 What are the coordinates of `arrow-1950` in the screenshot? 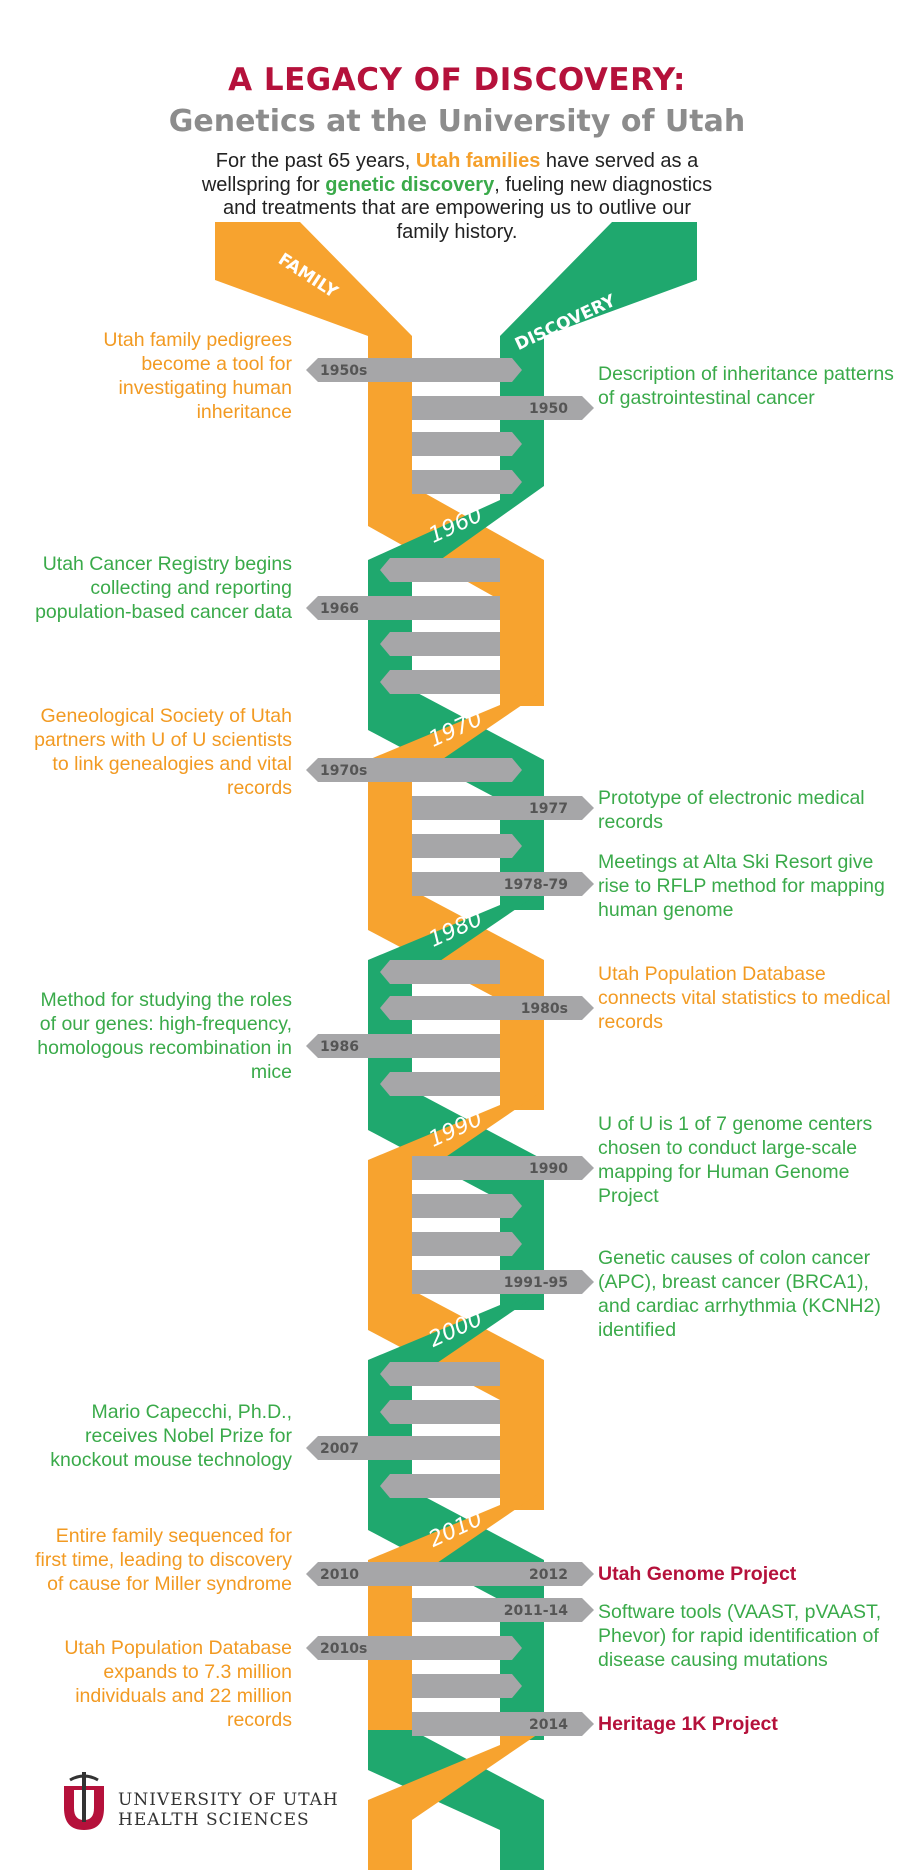 It's located at (503, 408).